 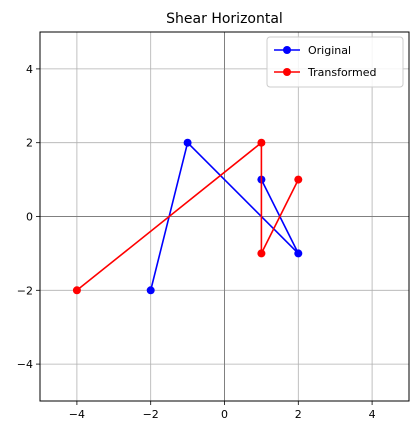 I want to click on y-tick-label: 4, so click(x=29, y=69).